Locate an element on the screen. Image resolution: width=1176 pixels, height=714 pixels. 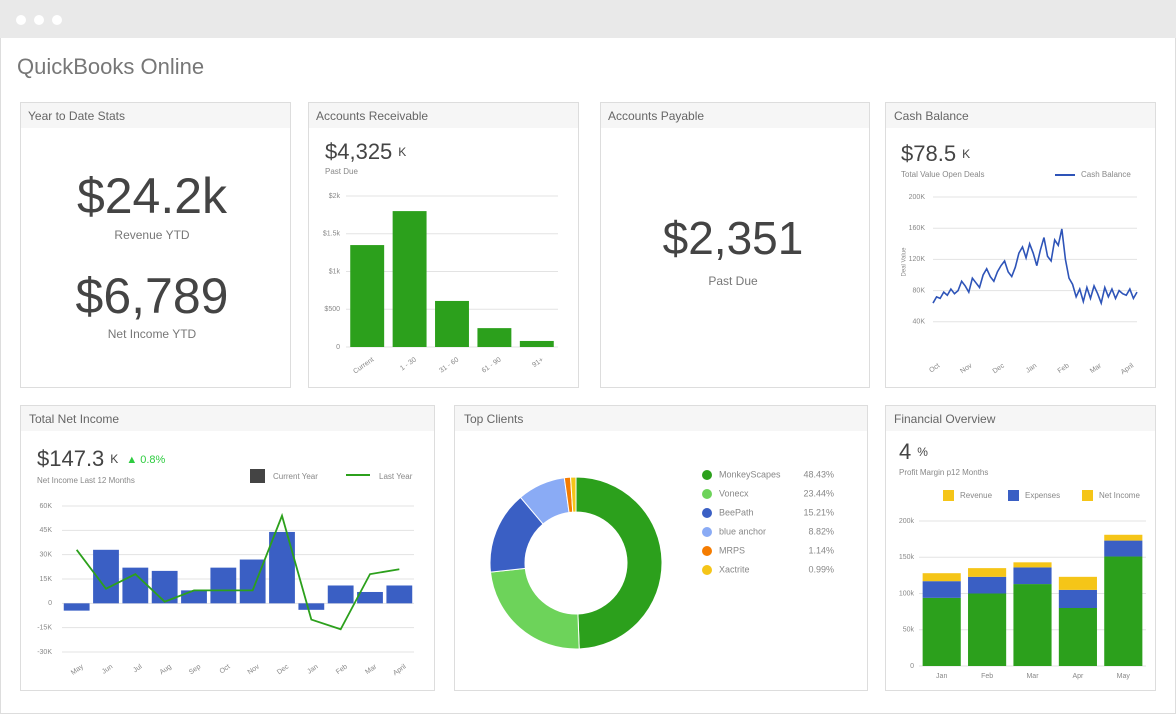
y-tick-label: 150k is located at coordinates (907, 557).